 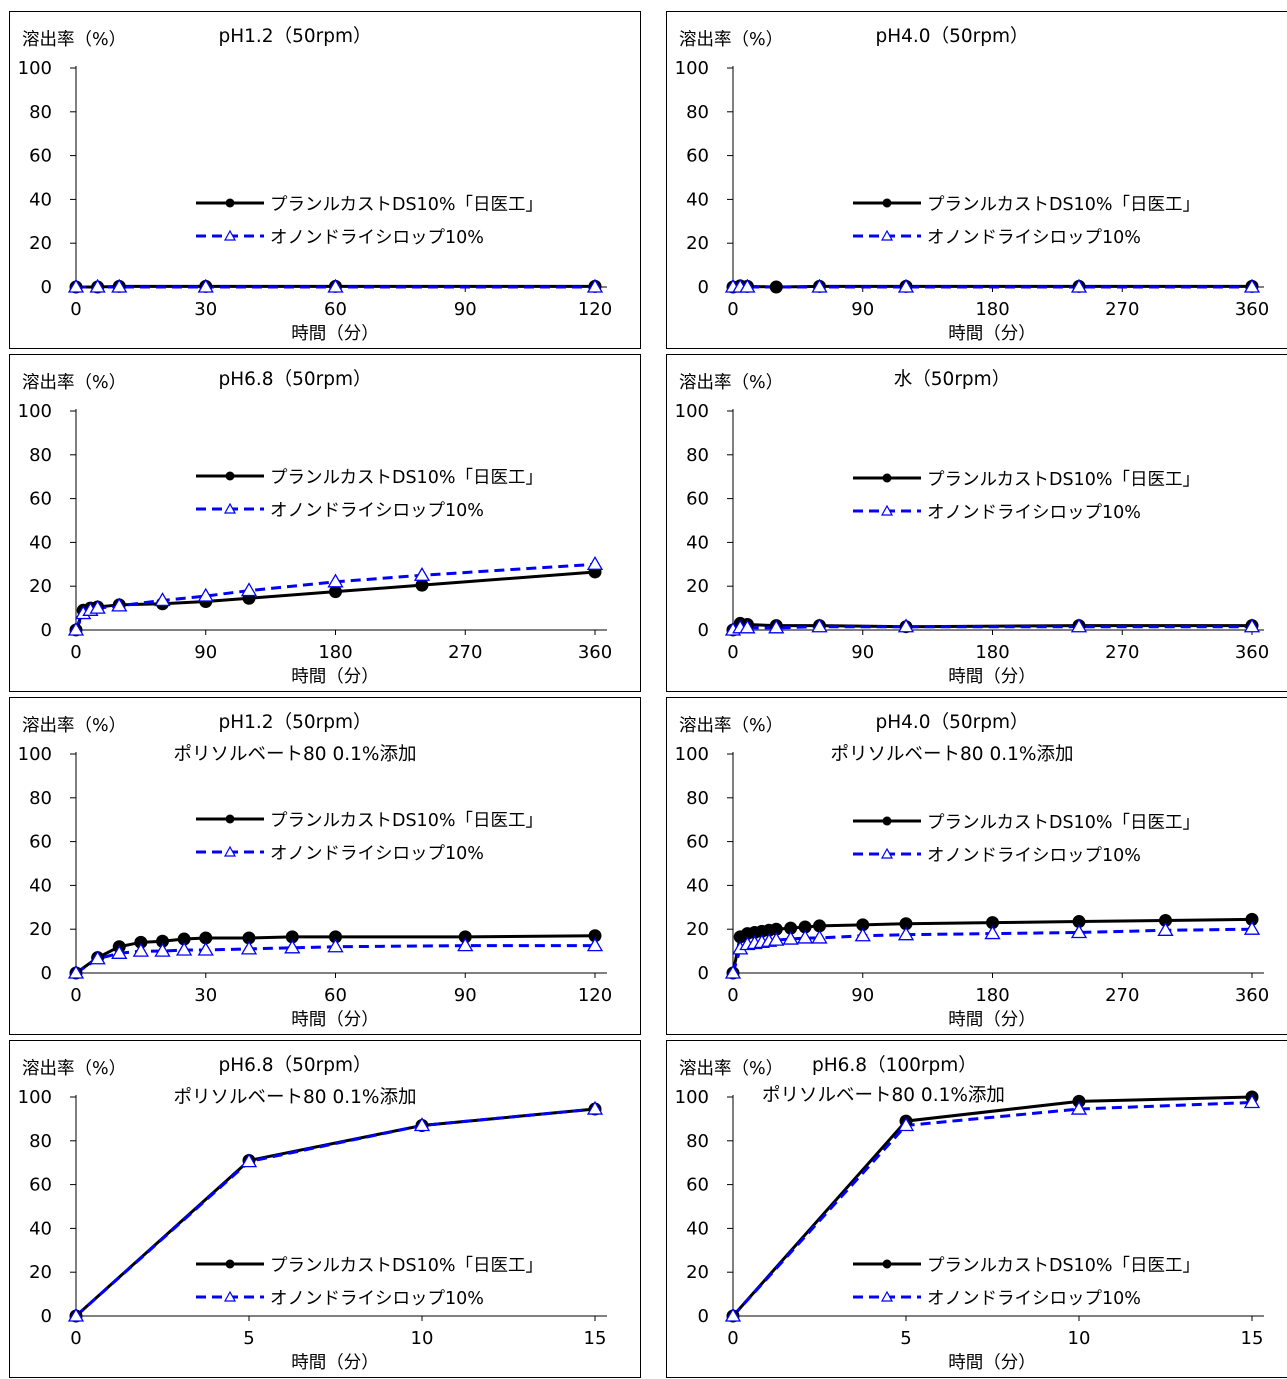 I want to click on x-tick-label: 30, so click(x=205, y=995).